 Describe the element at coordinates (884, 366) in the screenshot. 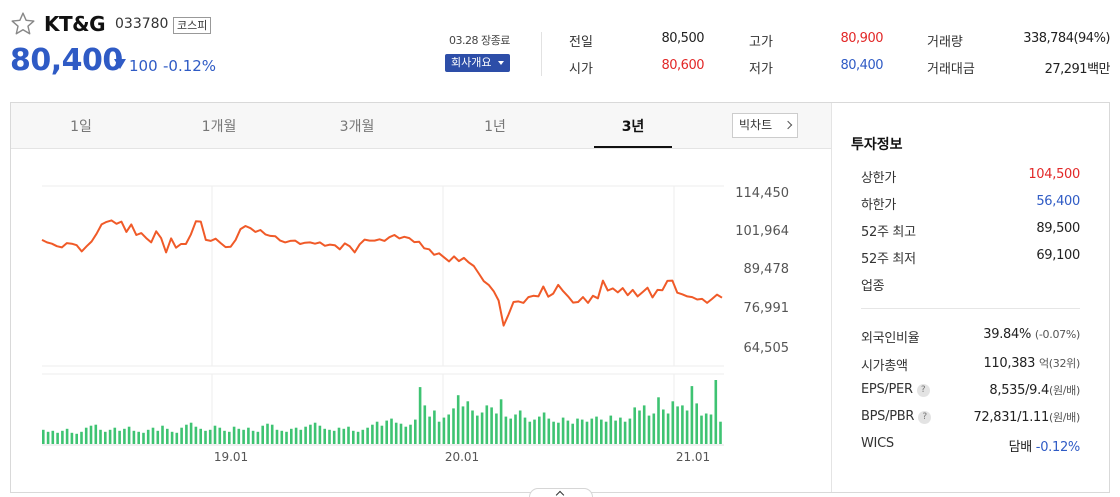

I see `market-cap-label: 시가총액` at that location.